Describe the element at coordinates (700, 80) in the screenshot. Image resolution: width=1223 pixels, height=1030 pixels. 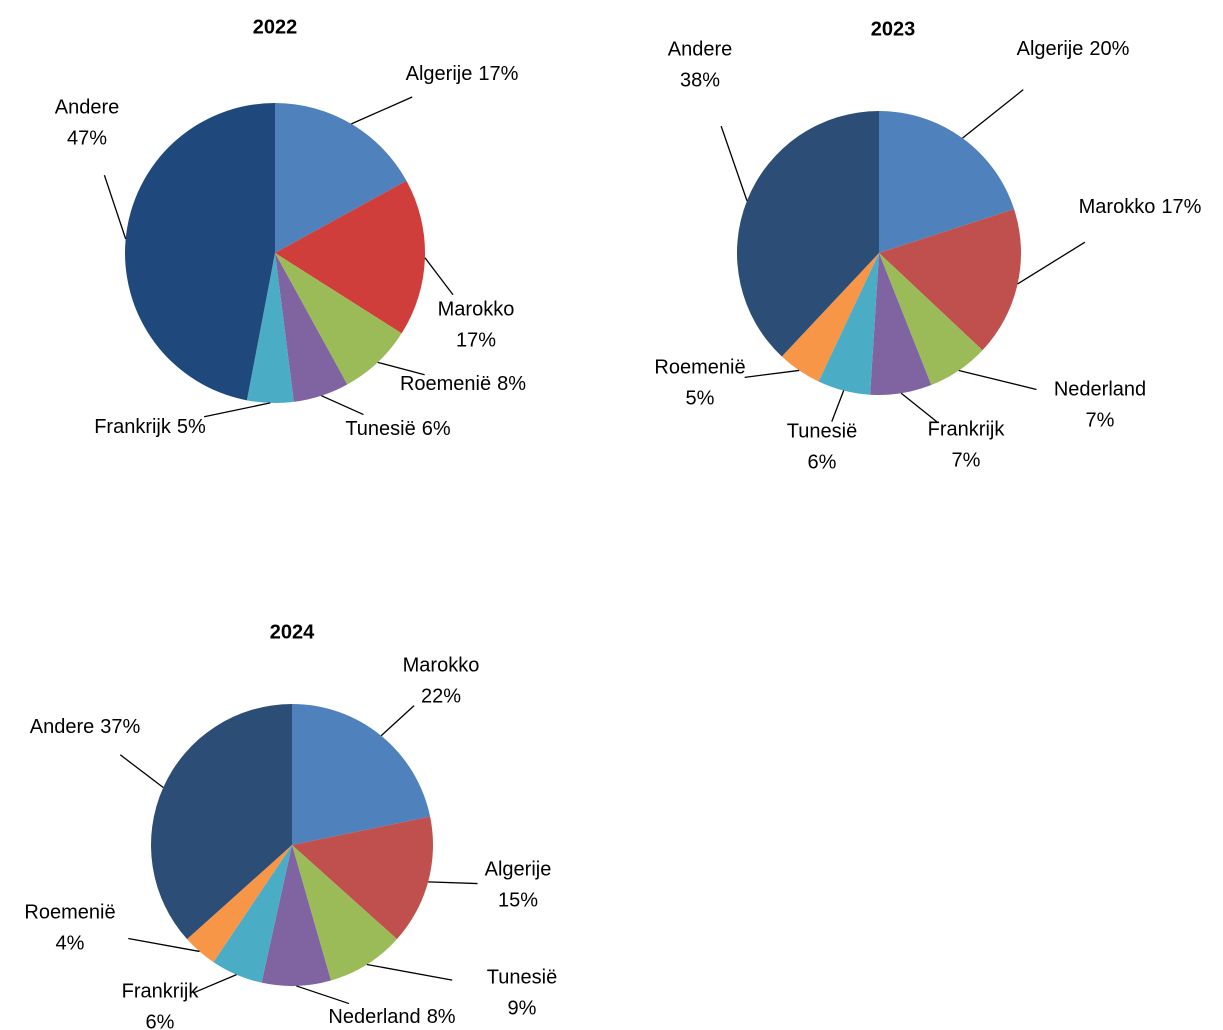
I see `value-label: 38%` at that location.